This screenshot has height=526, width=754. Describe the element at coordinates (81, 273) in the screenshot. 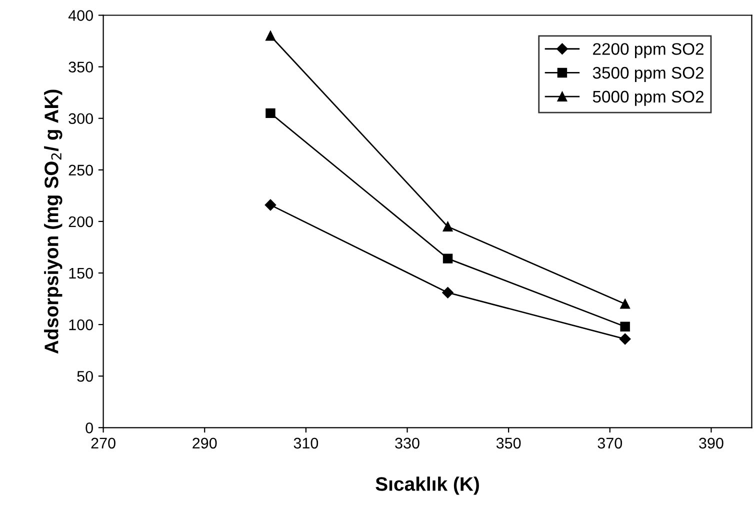

I see `y-tick-label: 150` at that location.